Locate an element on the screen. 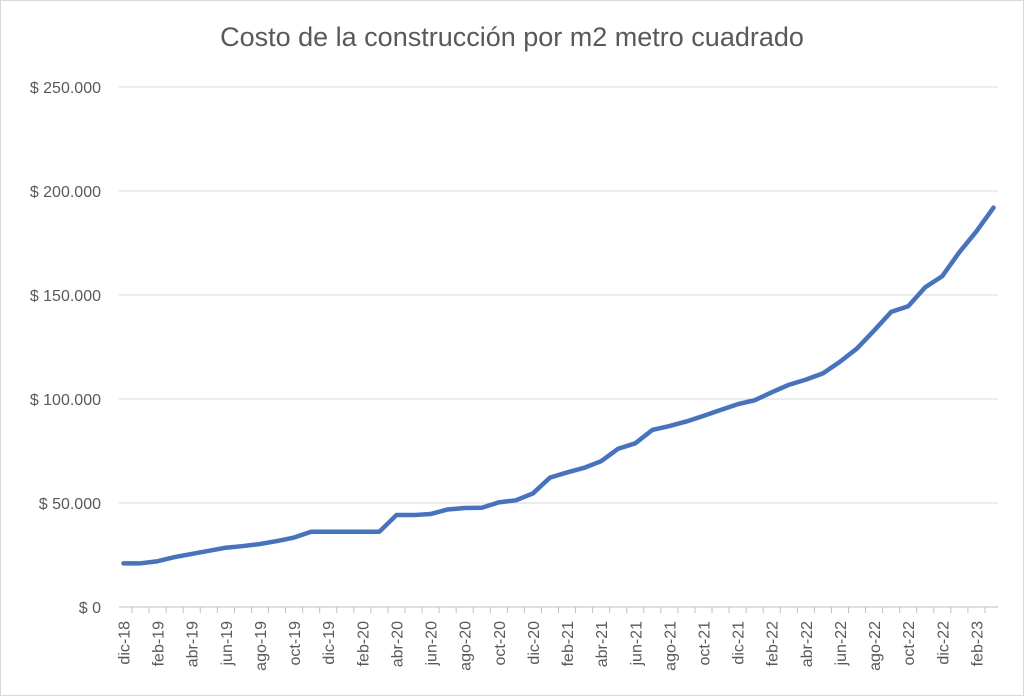  x-tick-label: dic-20 is located at coordinates (534, 643).